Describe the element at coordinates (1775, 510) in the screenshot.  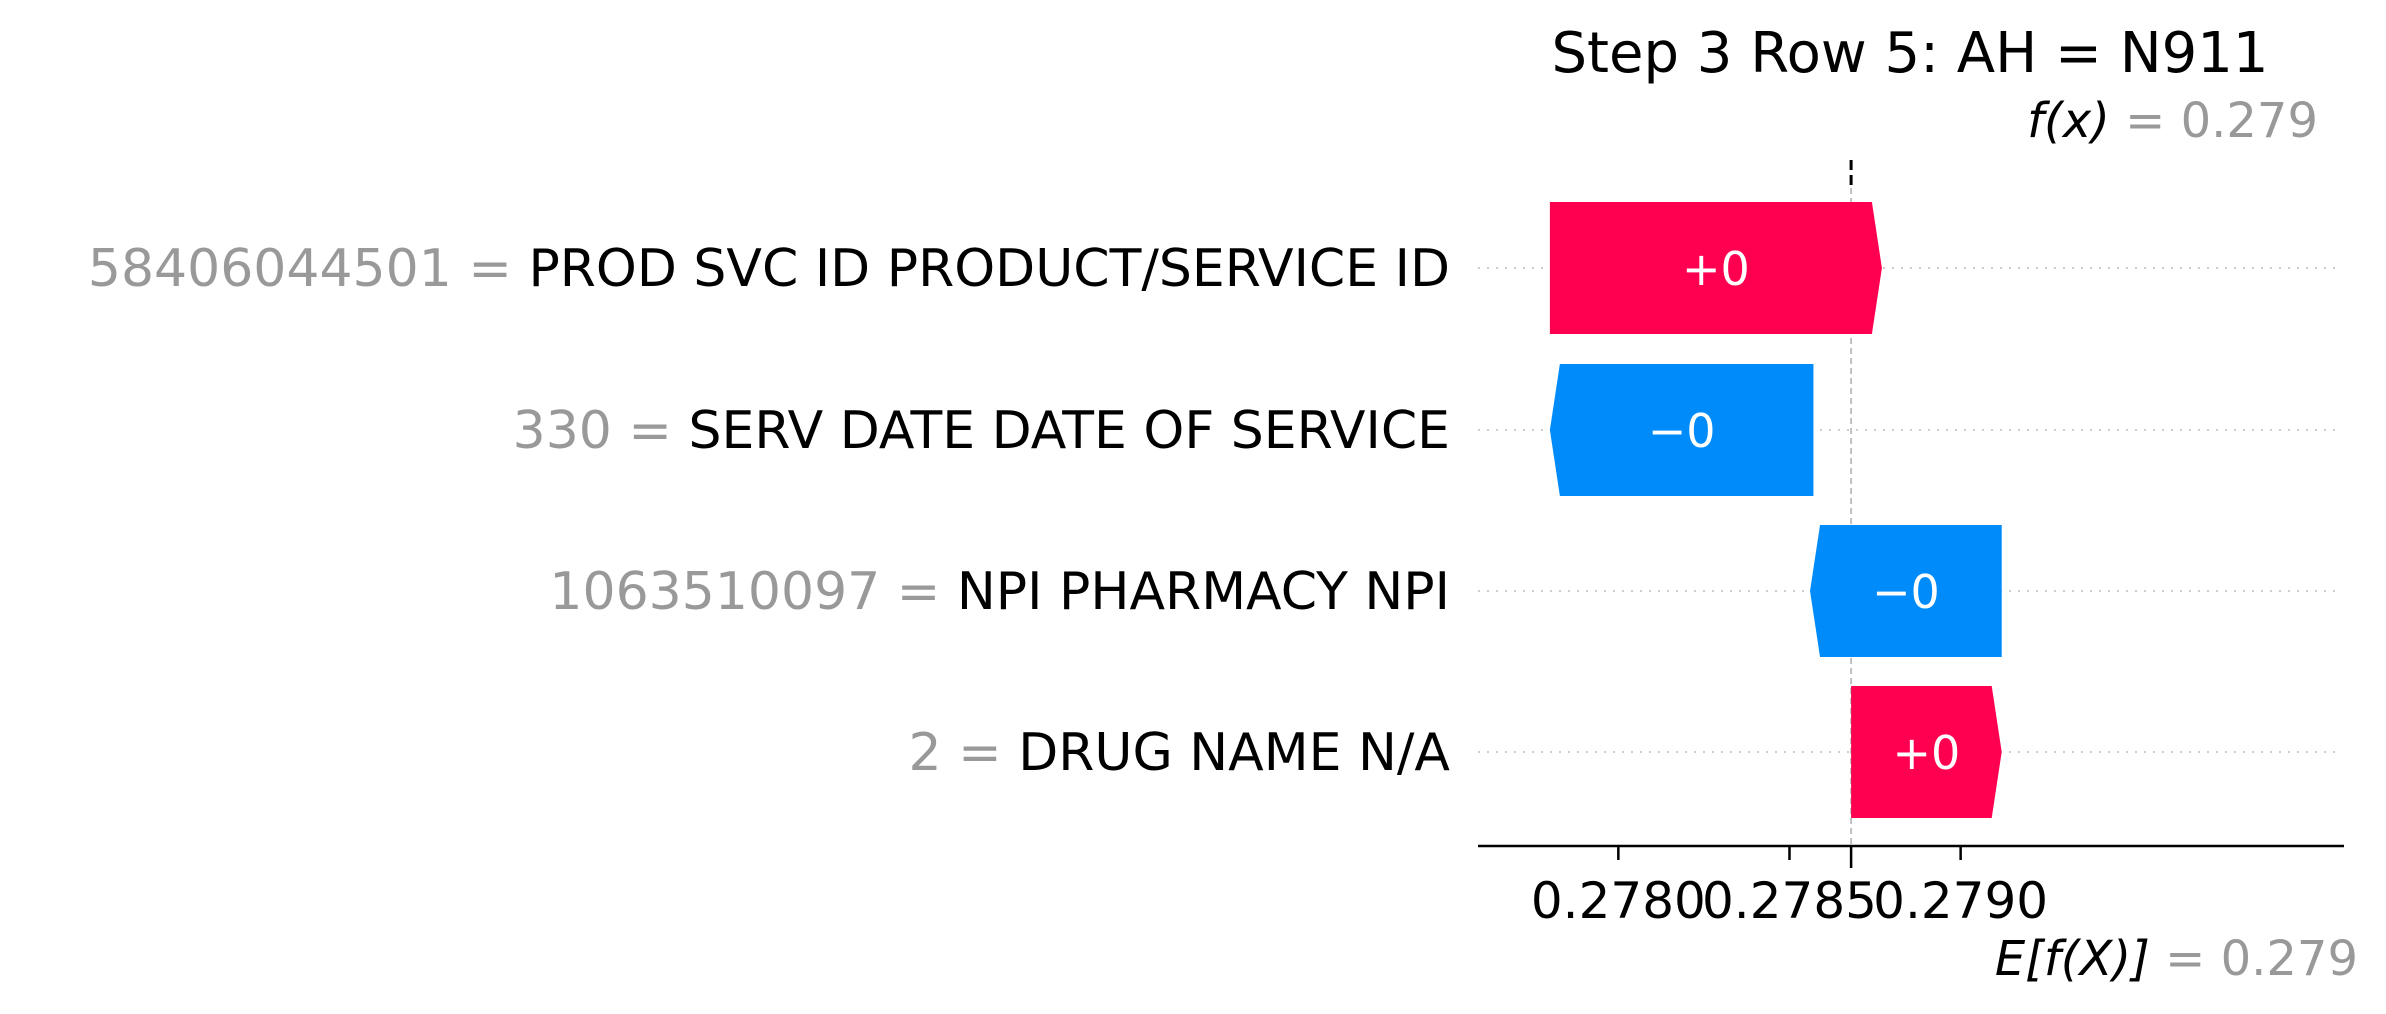
I see `bars-layer: +0 −0 −0 +0` at that location.